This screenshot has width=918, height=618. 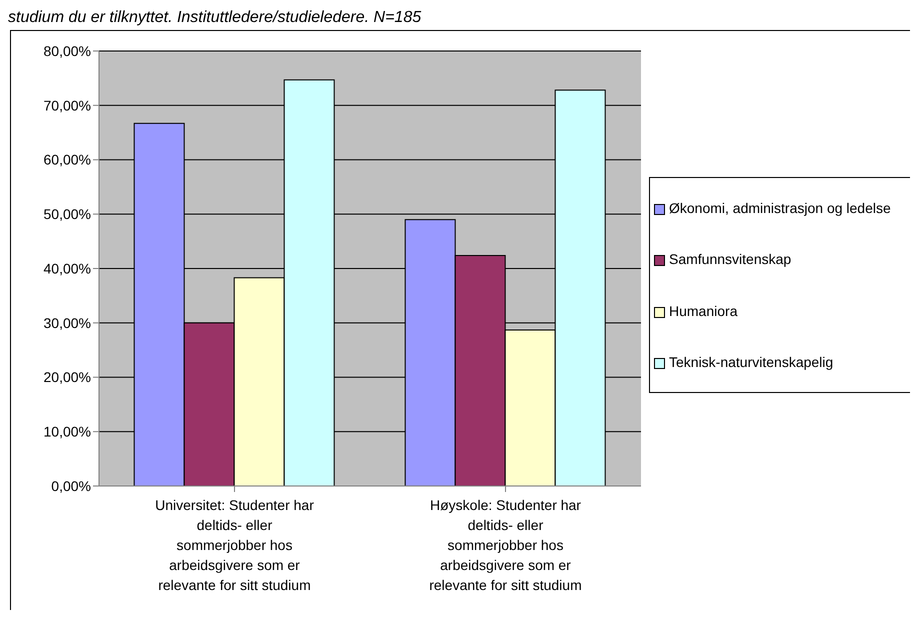 What do you see at coordinates (67, 105) in the screenshot?
I see `y-tick-label: 70,00%` at bounding box center [67, 105].